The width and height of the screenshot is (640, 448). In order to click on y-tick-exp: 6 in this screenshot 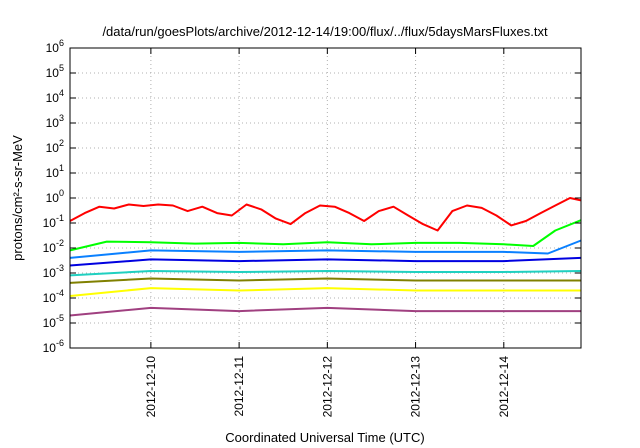, I will do `click(61, 43)`.